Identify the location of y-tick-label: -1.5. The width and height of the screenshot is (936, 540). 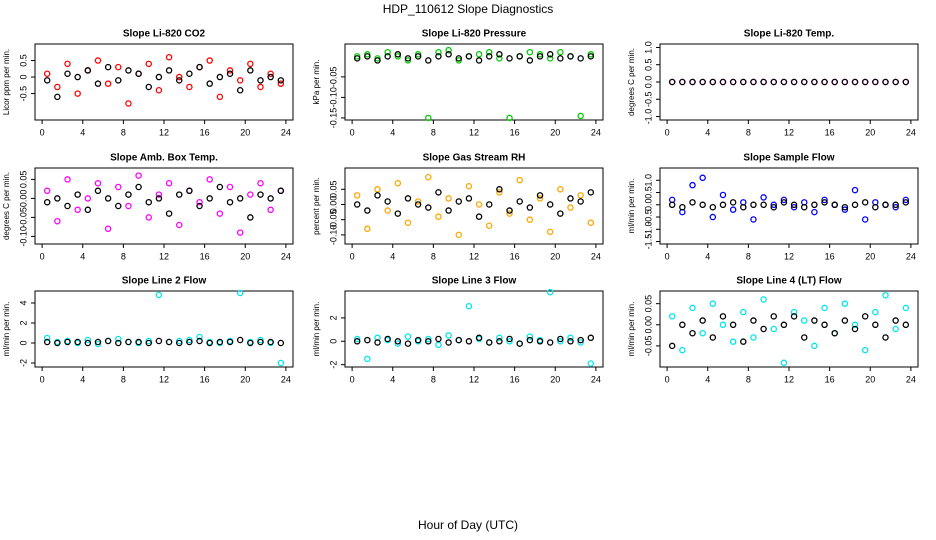
(648, 242).